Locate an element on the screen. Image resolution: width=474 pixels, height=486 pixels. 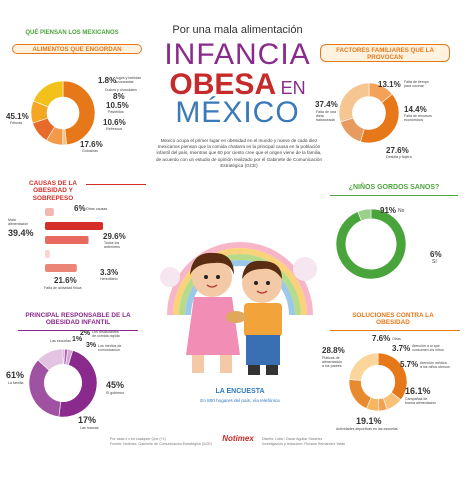
food-pct-5: 17.6% is located at coordinates (91, 144).